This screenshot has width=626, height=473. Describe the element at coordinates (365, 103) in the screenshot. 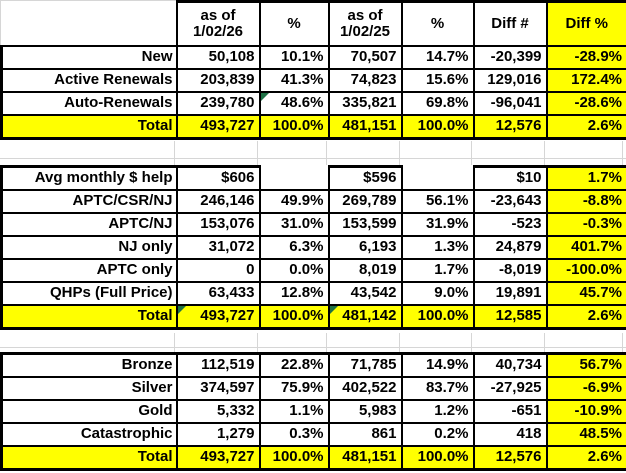

I see `value-cell: 335,821` at that location.